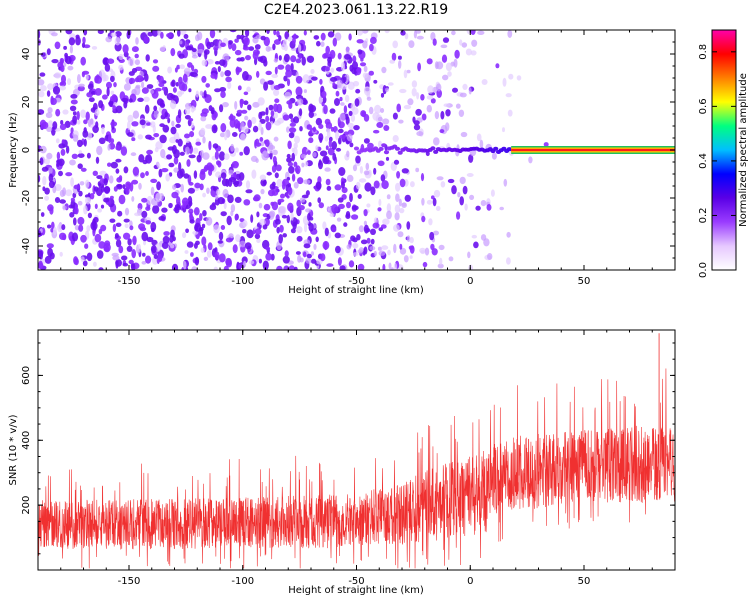 This screenshot has height=604, width=750. What do you see at coordinates (242, 281) in the screenshot?
I see `spectrogram-x-tick-label: -100` at bounding box center [242, 281].